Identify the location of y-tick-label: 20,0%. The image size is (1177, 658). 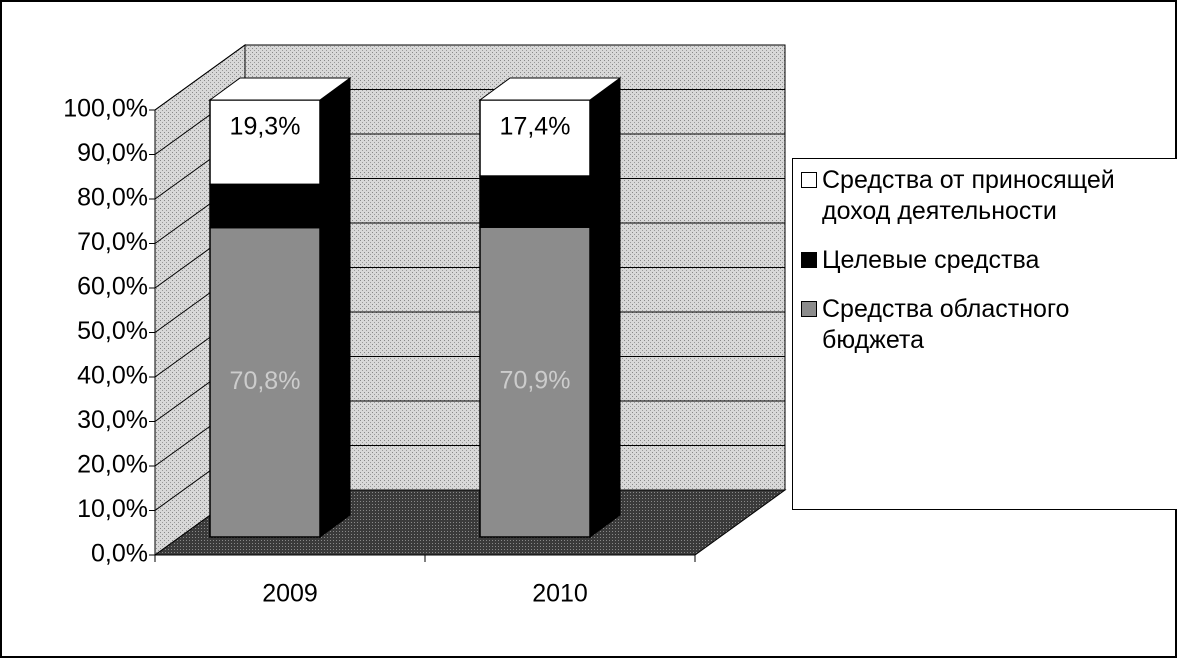
(112, 465).